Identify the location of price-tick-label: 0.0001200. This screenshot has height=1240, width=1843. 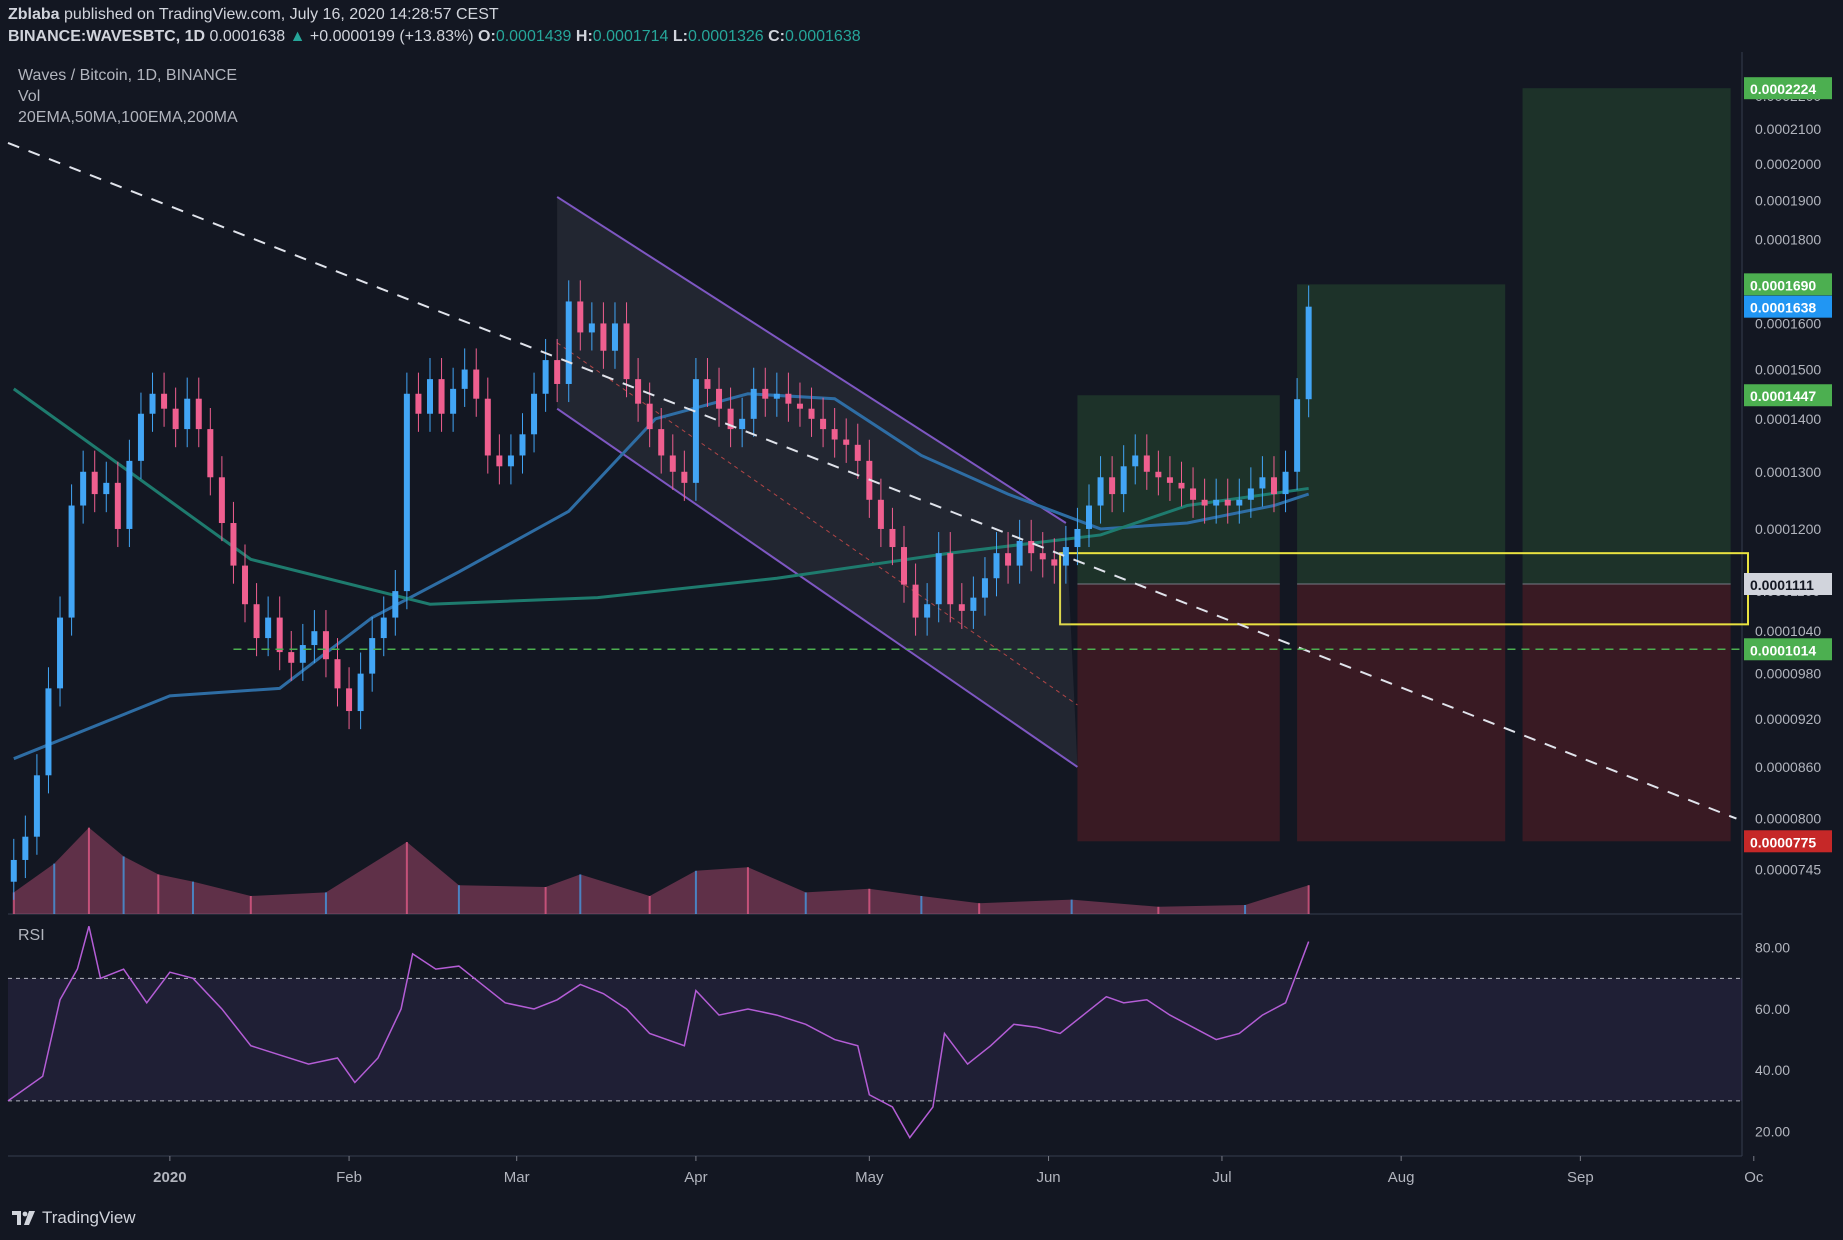
(1788, 529).